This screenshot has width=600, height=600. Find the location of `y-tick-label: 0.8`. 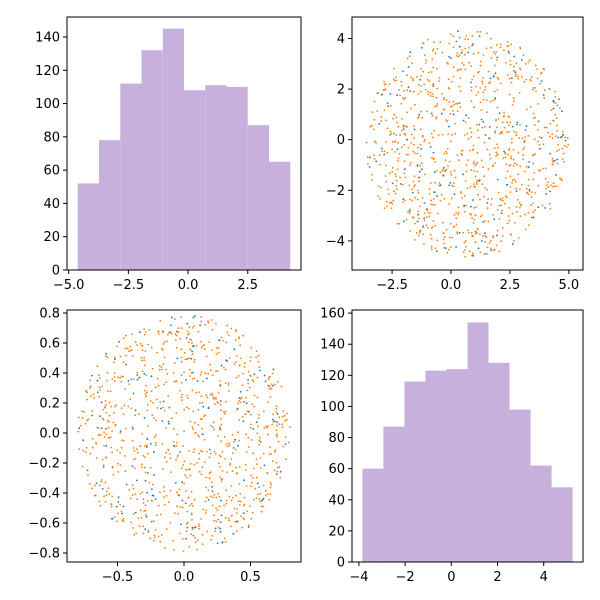

y-tick-label: 0.8 is located at coordinates (49, 314).